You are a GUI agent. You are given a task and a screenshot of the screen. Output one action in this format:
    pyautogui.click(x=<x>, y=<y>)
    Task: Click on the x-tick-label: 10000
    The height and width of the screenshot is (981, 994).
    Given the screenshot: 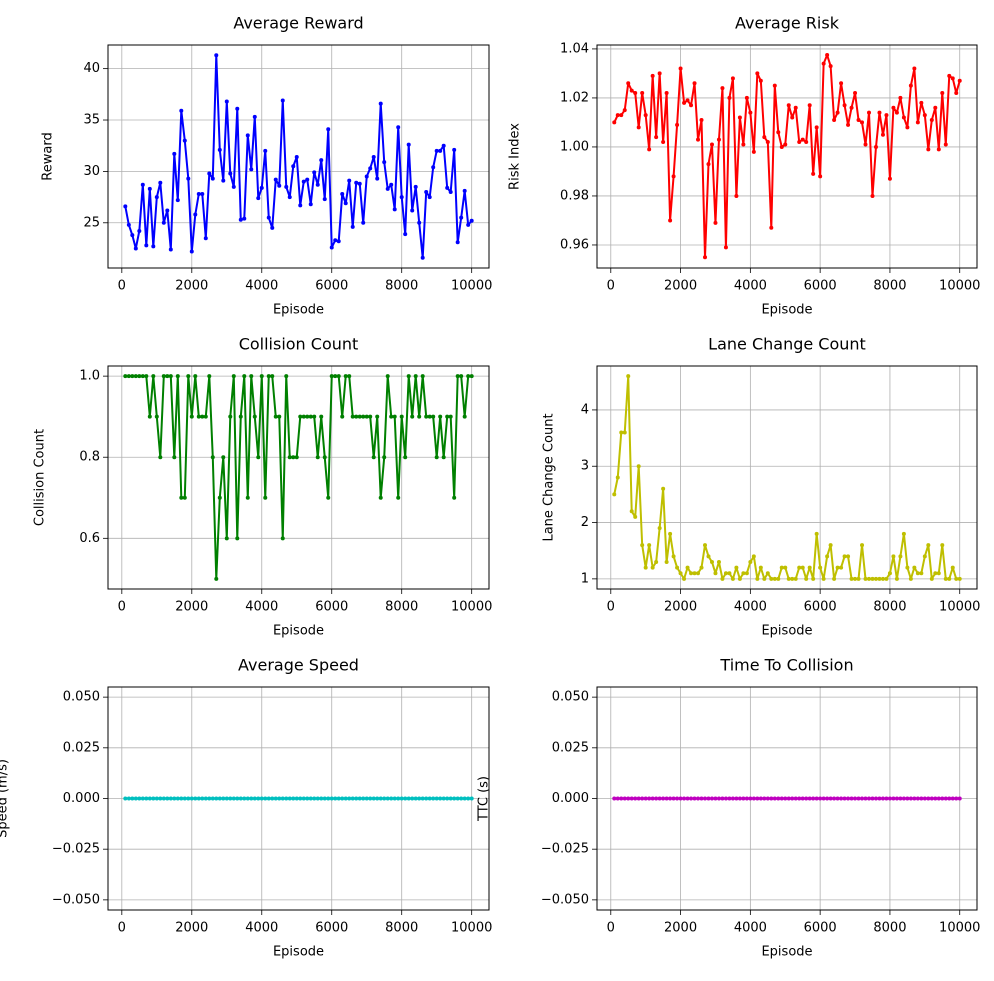 What is the action you would take?
    pyautogui.click(x=959, y=928)
    